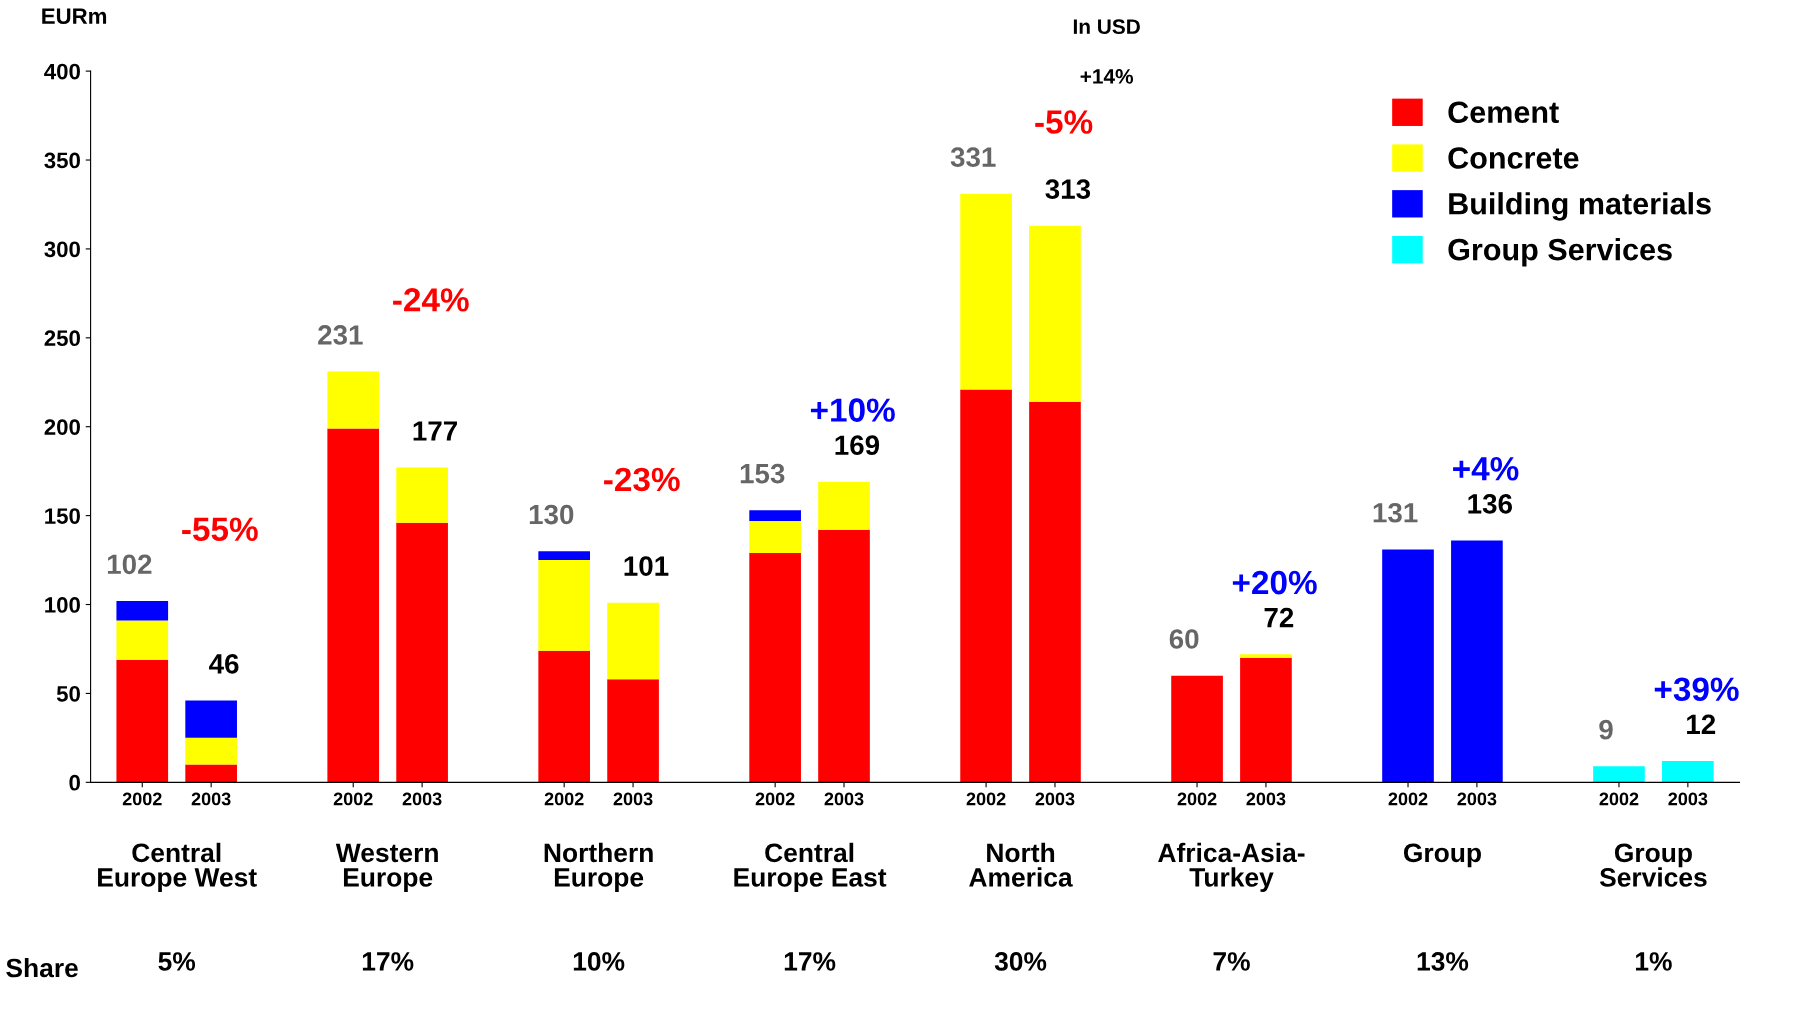 The width and height of the screenshot is (1812, 1016). I want to click on annotation: -55%, so click(220, 529).